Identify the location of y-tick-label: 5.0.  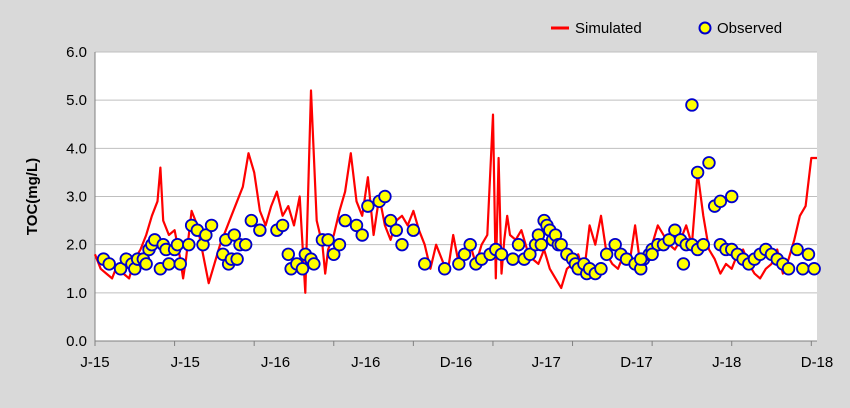
(76, 100).